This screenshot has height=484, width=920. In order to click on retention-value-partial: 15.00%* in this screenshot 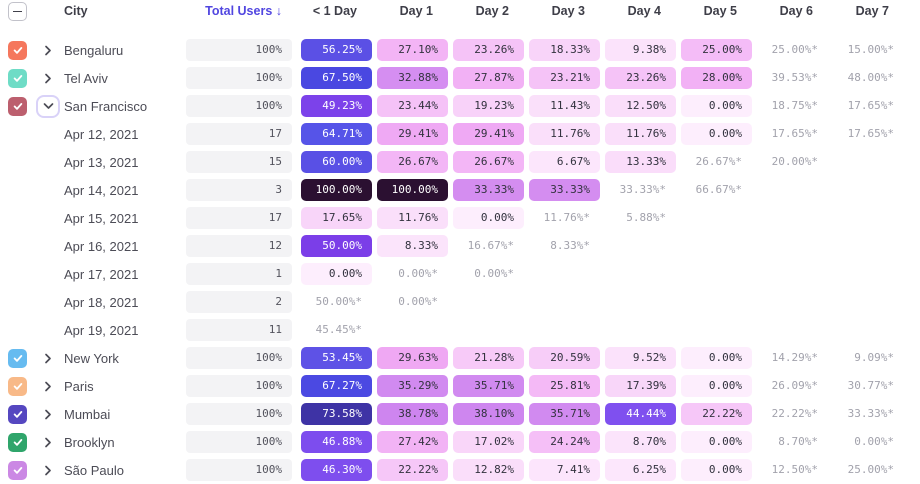, I will do `click(870, 49)`.